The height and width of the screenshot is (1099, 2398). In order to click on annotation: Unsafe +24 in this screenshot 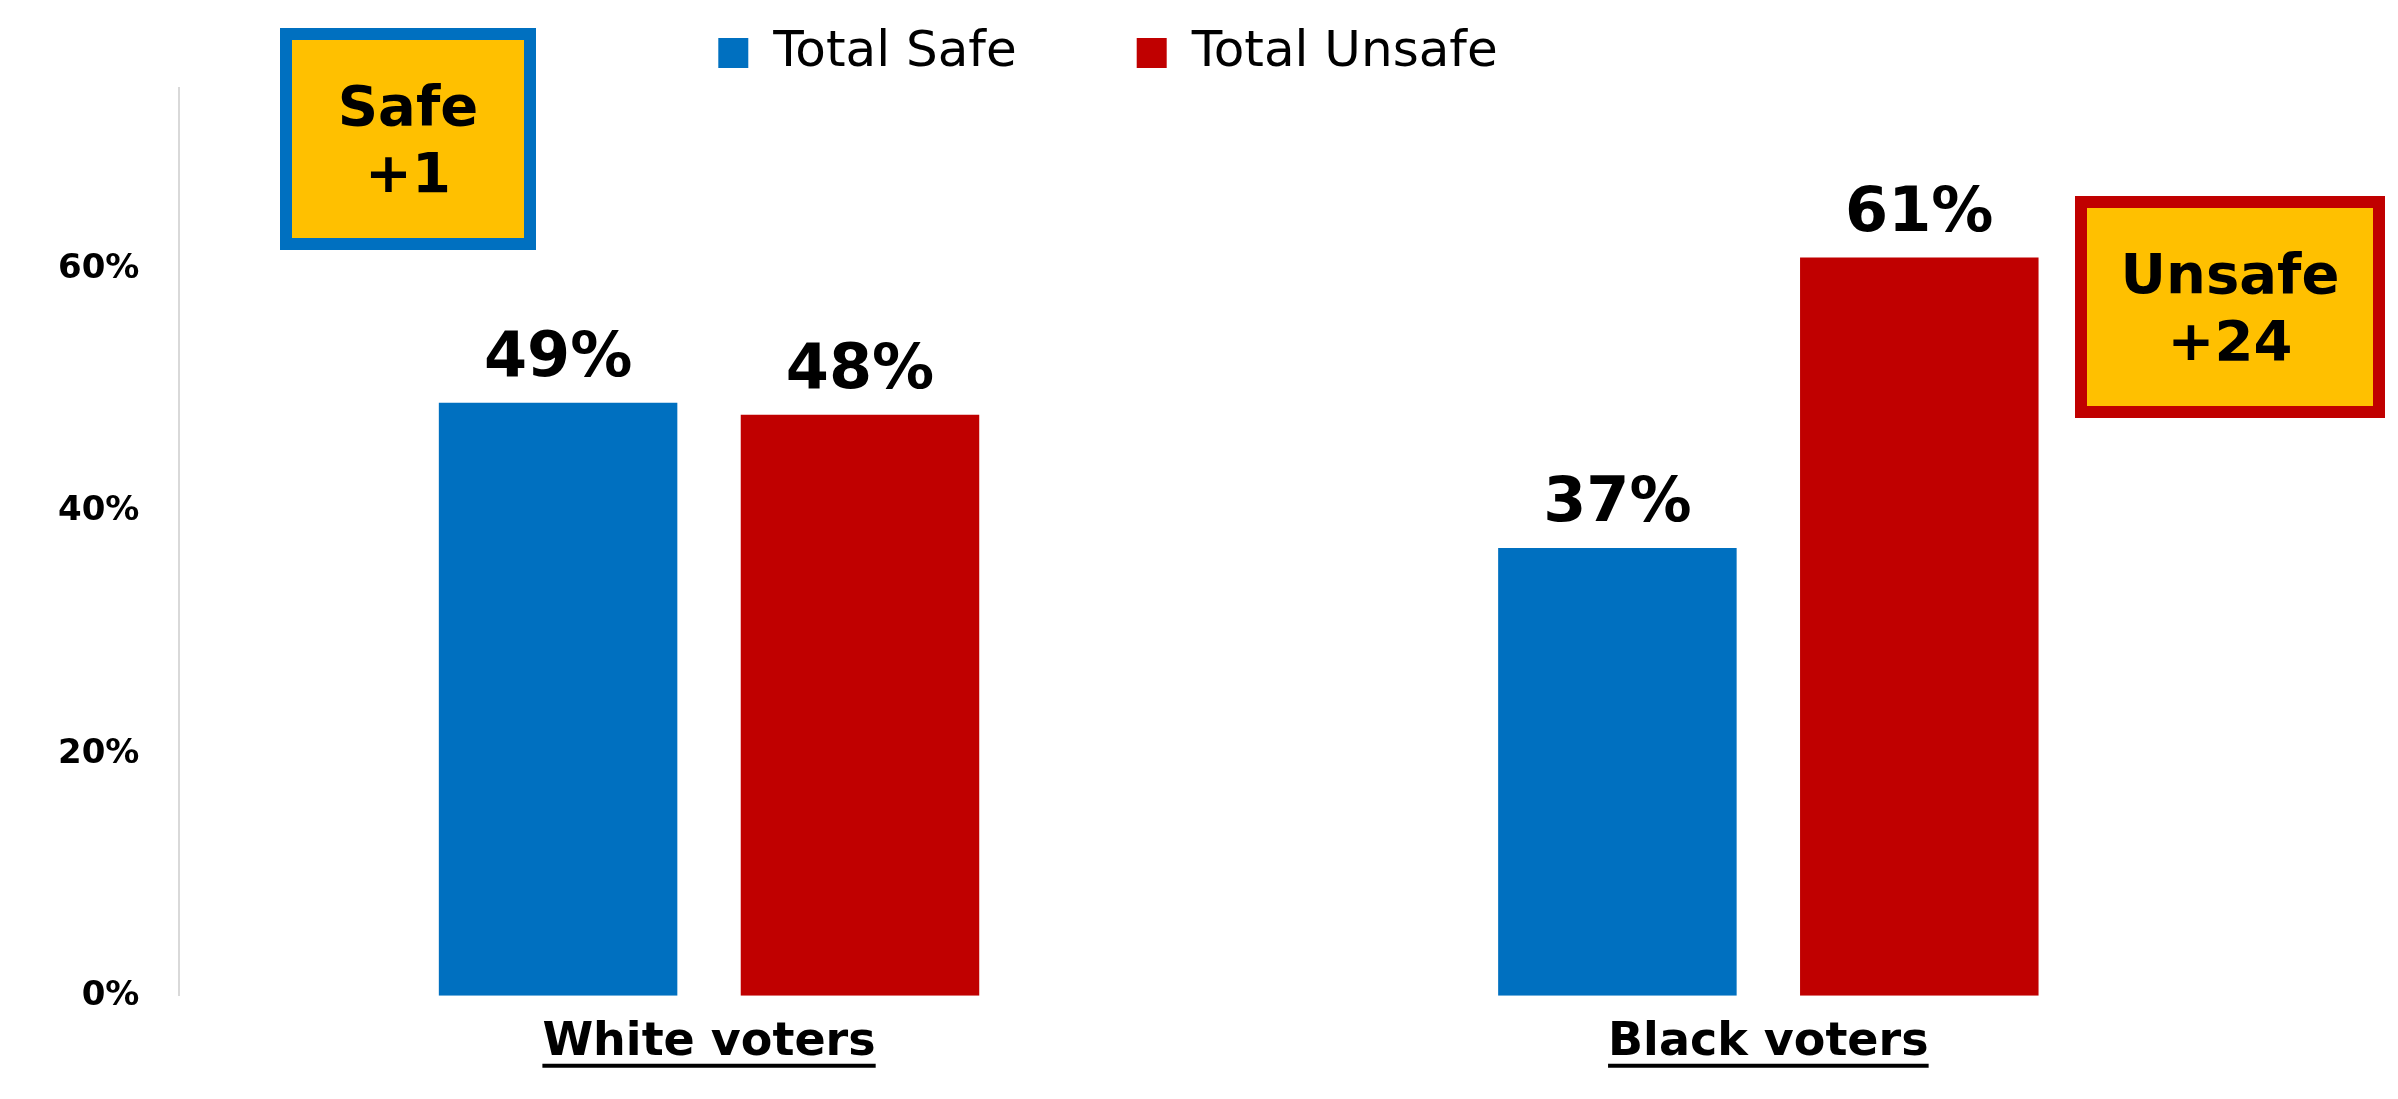, I will do `click(2230, 307)`.